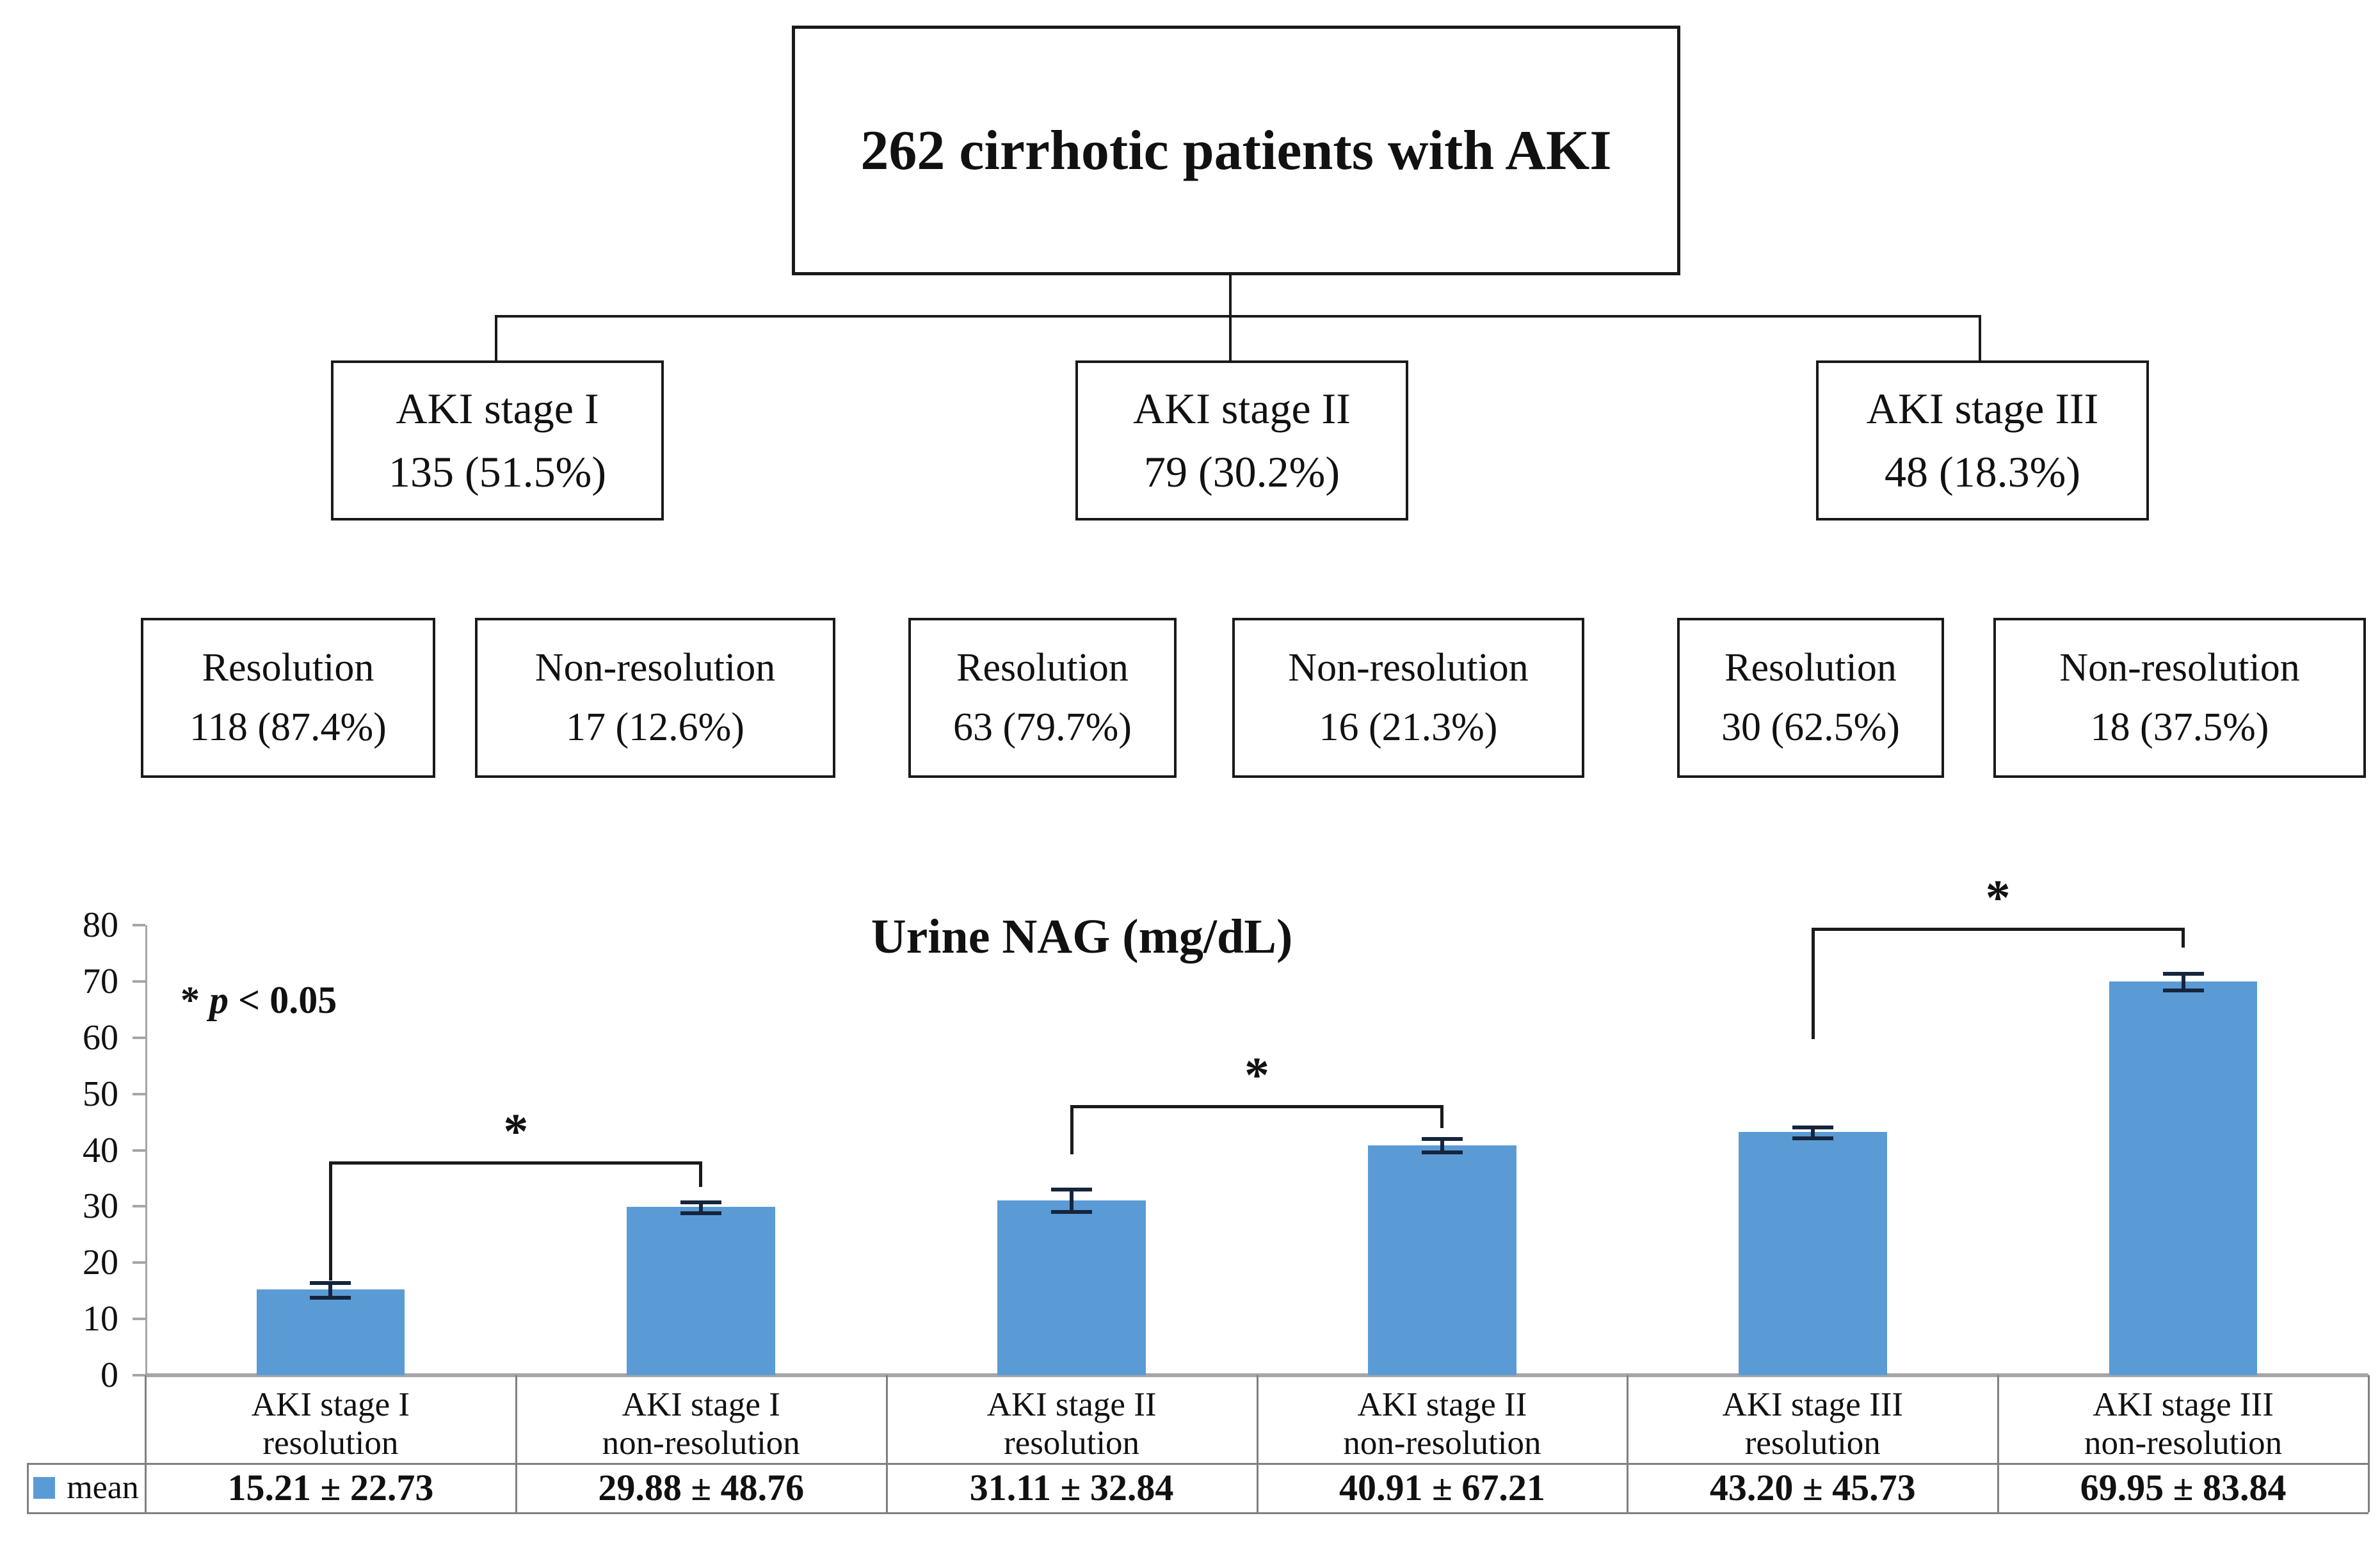 The width and height of the screenshot is (2380, 1550). Describe the element at coordinates (100, 1150) in the screenshot. I see `y-tick-label: 40` at that location.